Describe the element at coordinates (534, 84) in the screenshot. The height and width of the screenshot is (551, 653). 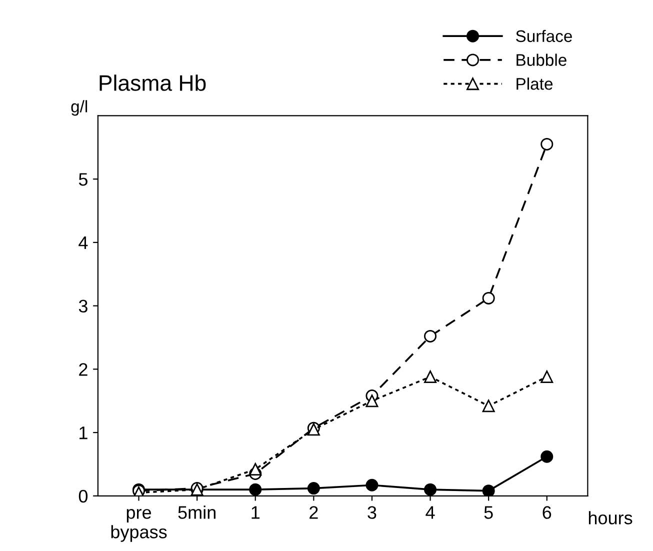
I see `legend-label: Plate` at that location.